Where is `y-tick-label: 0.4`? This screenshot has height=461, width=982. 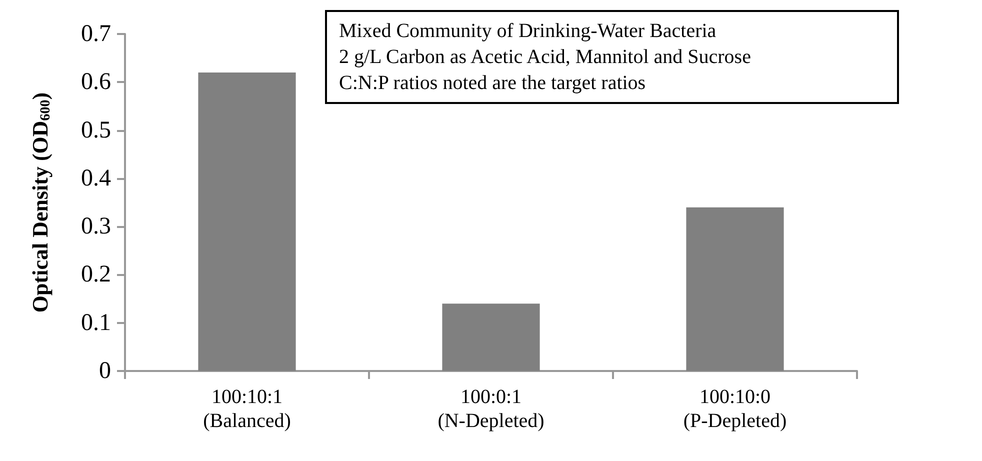
y-tick-label: 0.4 is located at coordinates (96, 178).